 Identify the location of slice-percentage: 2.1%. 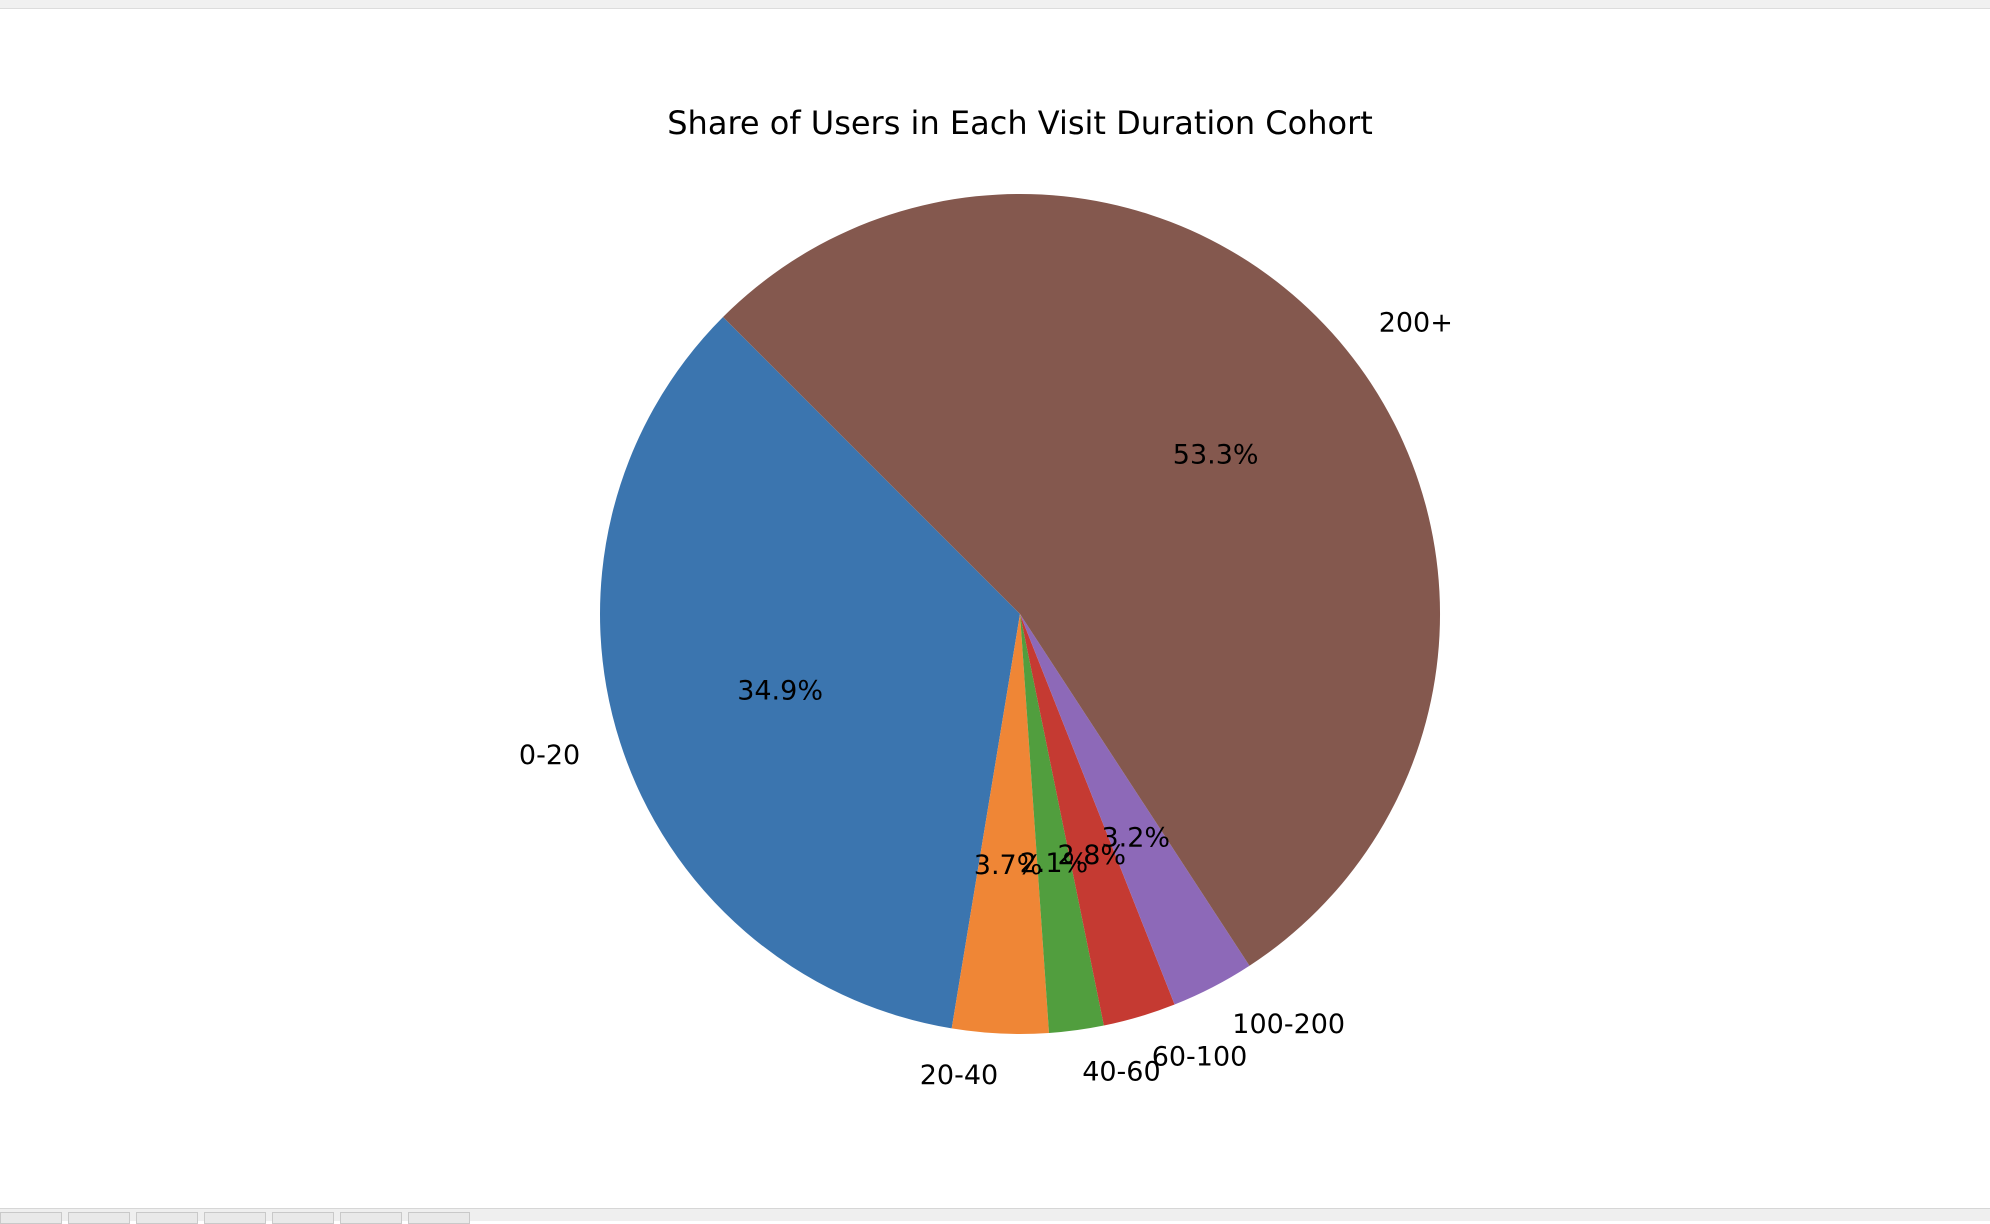
(1054, 863).